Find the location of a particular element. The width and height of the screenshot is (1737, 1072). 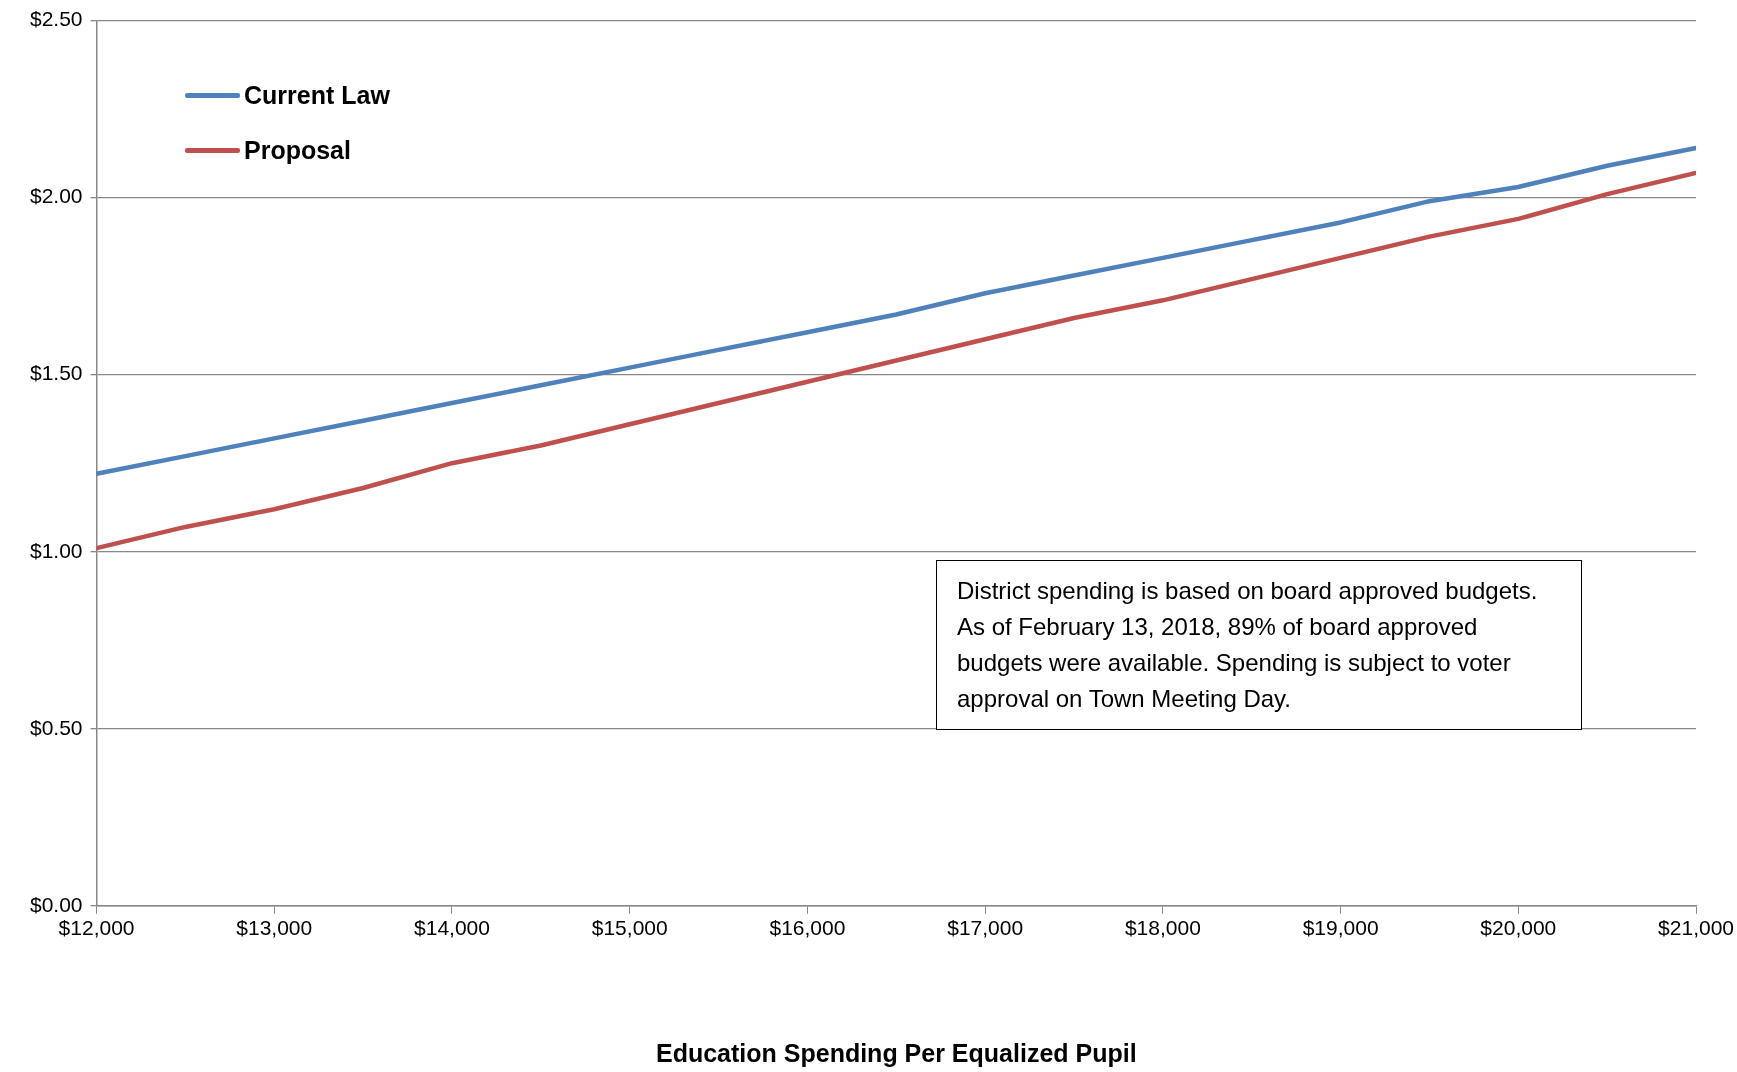

y-tick-label: $2.50 is located at coordinates (56, 19).